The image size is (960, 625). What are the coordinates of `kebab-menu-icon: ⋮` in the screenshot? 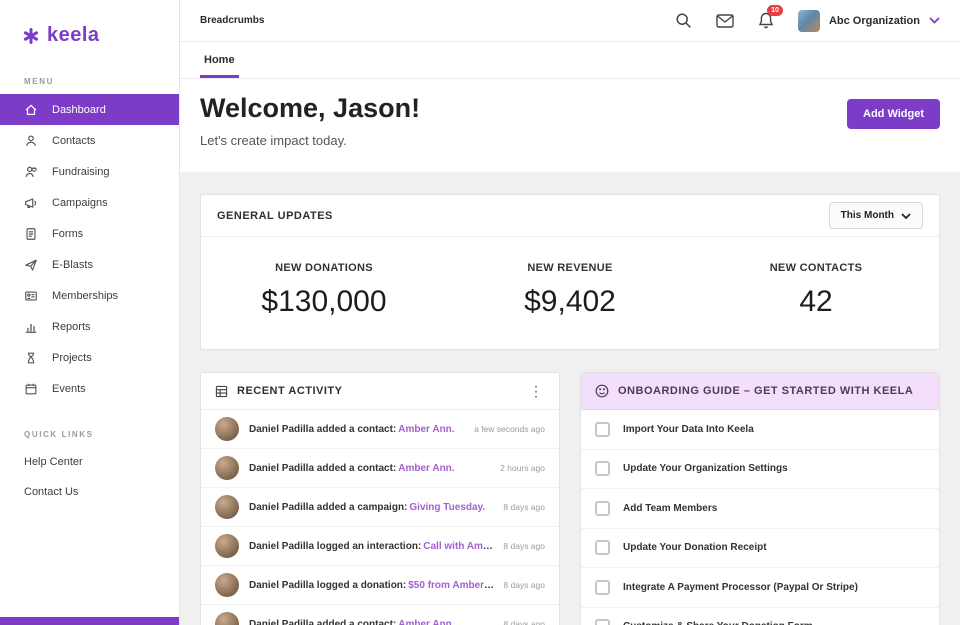 It's located at (536, 391).